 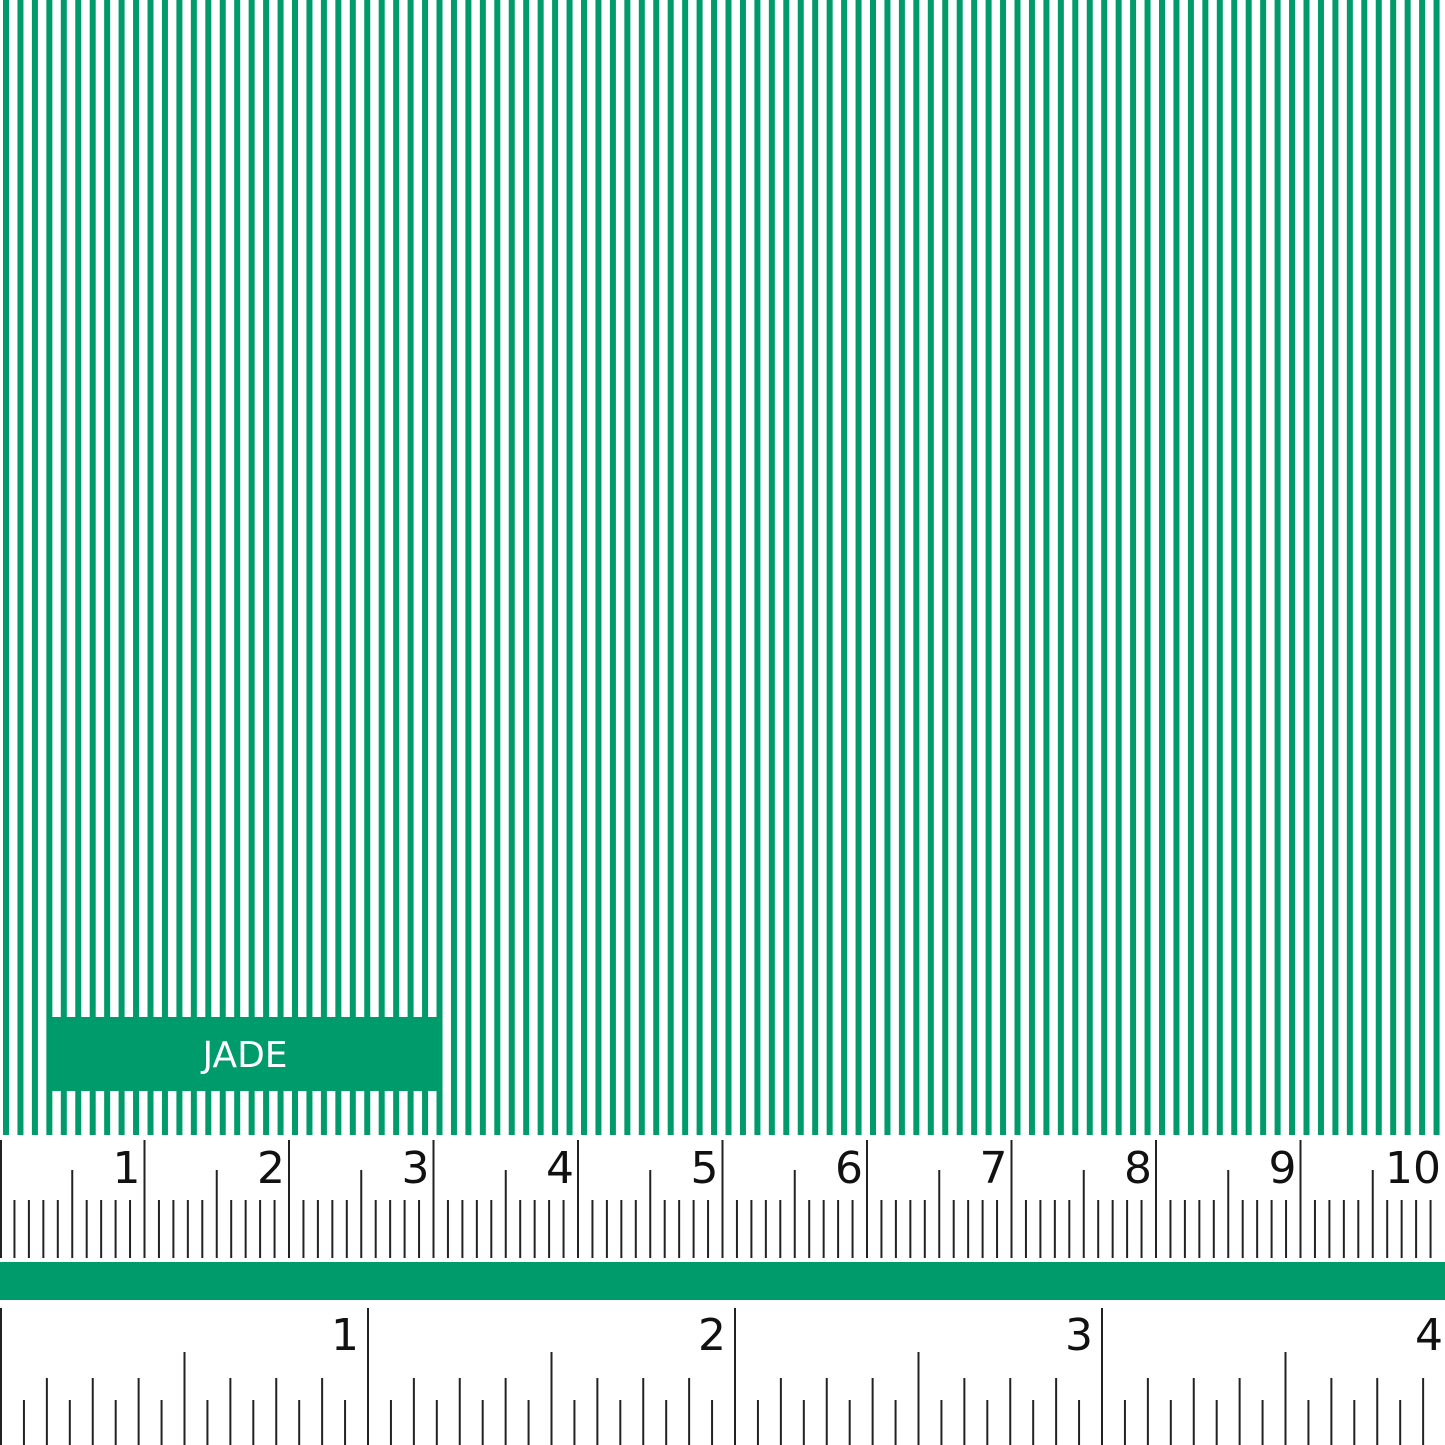 I want to click on divider-band, so click(x=722, y=1281).